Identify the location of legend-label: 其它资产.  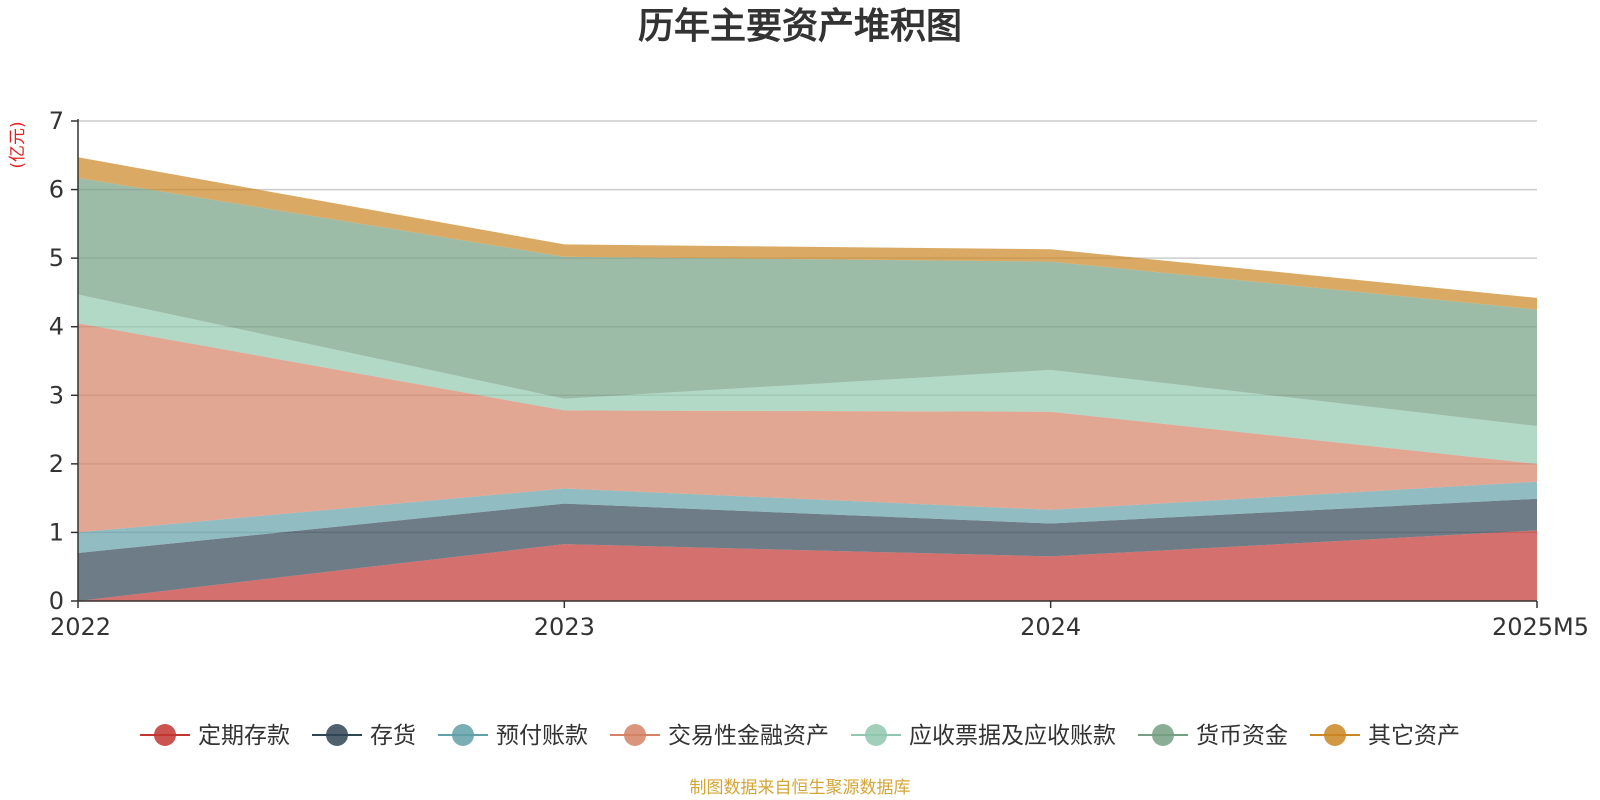
(1414, 736).